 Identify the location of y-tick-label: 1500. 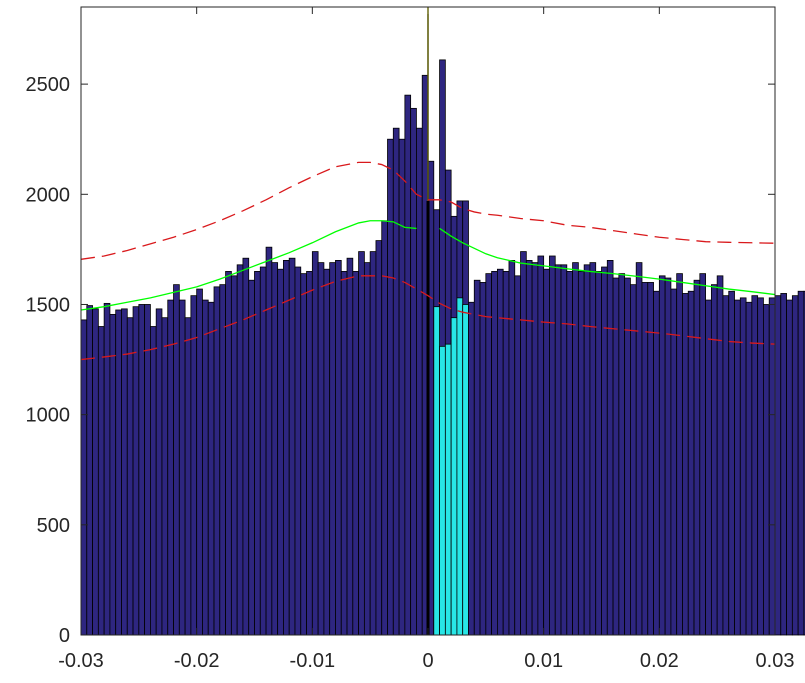
(48, 305).